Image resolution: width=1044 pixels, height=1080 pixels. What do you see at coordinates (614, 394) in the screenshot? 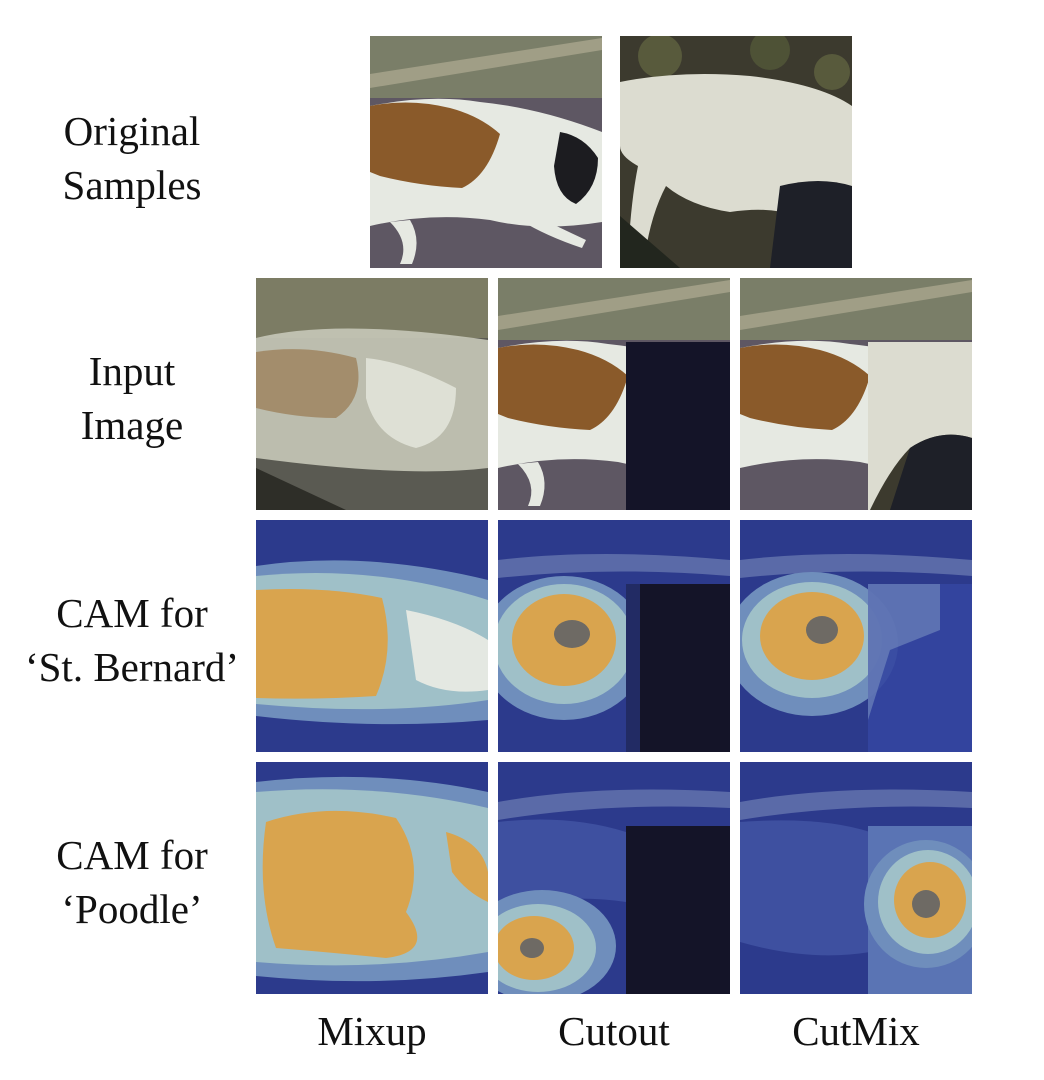
I see `input-image-cutout` at bounding box center [614, 394].